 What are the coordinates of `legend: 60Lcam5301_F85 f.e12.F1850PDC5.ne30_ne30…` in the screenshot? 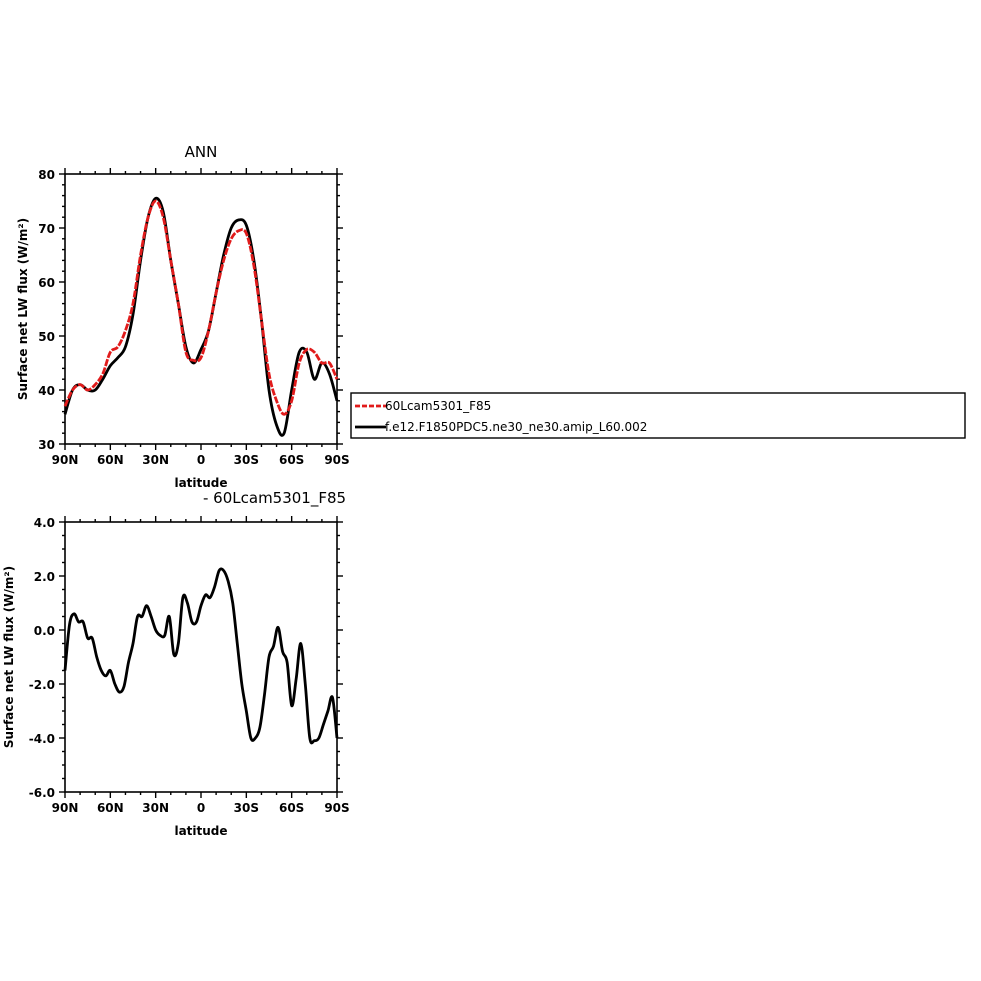 It's located at (658, 415).